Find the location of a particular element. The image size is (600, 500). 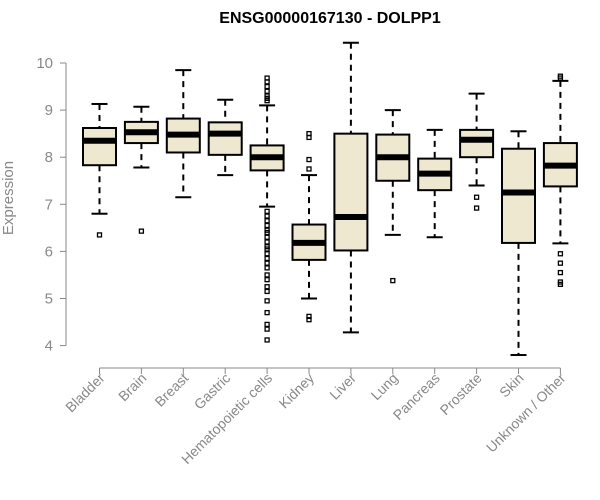

x-tick-label: Kidney is located at coordinates (297, 391).